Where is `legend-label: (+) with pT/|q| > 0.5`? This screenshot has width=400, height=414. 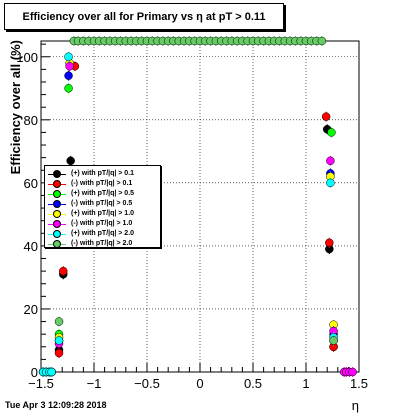
legend-label: (+) with pT/|q| > 0.5 is located at coordinates (103, 193).